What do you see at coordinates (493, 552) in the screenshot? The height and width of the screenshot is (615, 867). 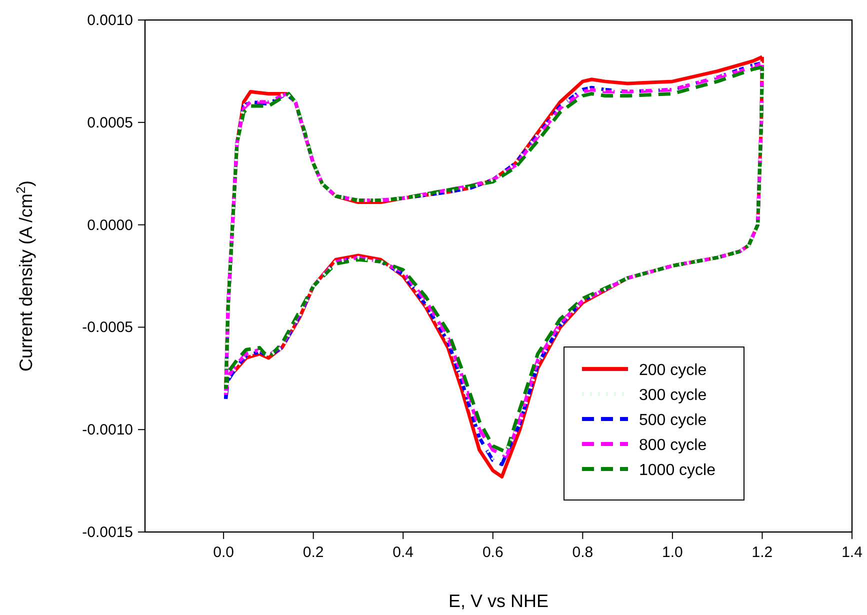 I see `x-tick-label: 0.6` at bounding box center [493, 552].